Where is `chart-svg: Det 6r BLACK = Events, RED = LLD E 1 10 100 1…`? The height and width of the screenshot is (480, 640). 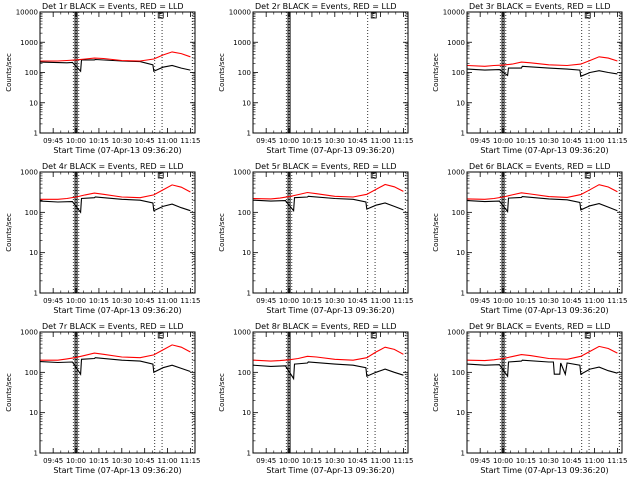 chart-svg: Det 6r BLACK = Events, RED = LLD E 1 10 100 1… is located at coordinates (530, 238).